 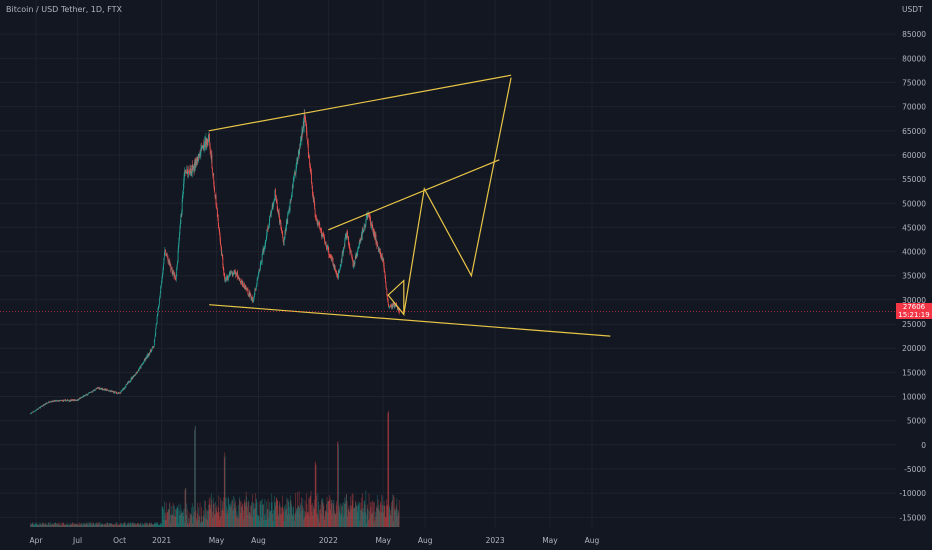 What do you see at coordinates (916, 421) in the screenshot?
I see `price-tick-label: 5000` at bounding box center [916, 421].